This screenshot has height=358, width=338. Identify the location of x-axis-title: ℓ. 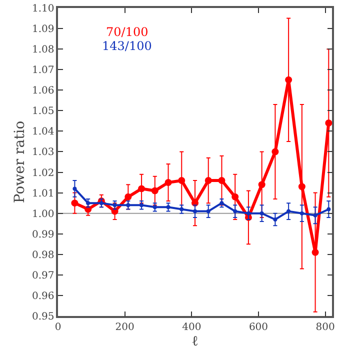
(195, 342).